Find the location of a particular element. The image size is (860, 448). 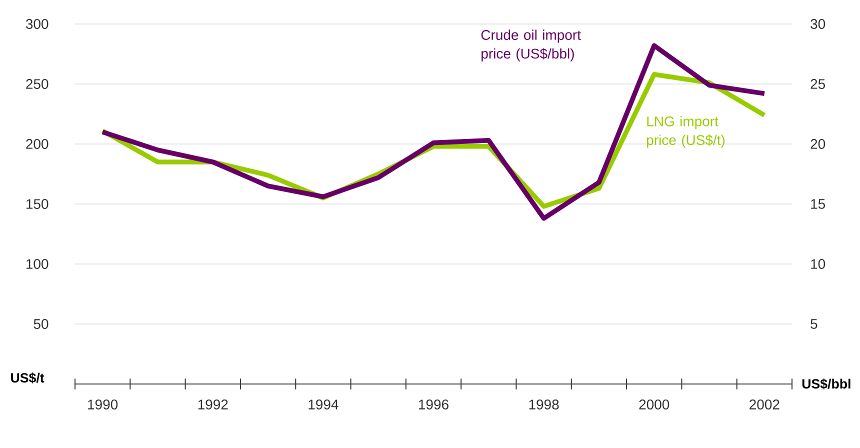

y2-tick-label: 20 is located at coordinates (818, 144).